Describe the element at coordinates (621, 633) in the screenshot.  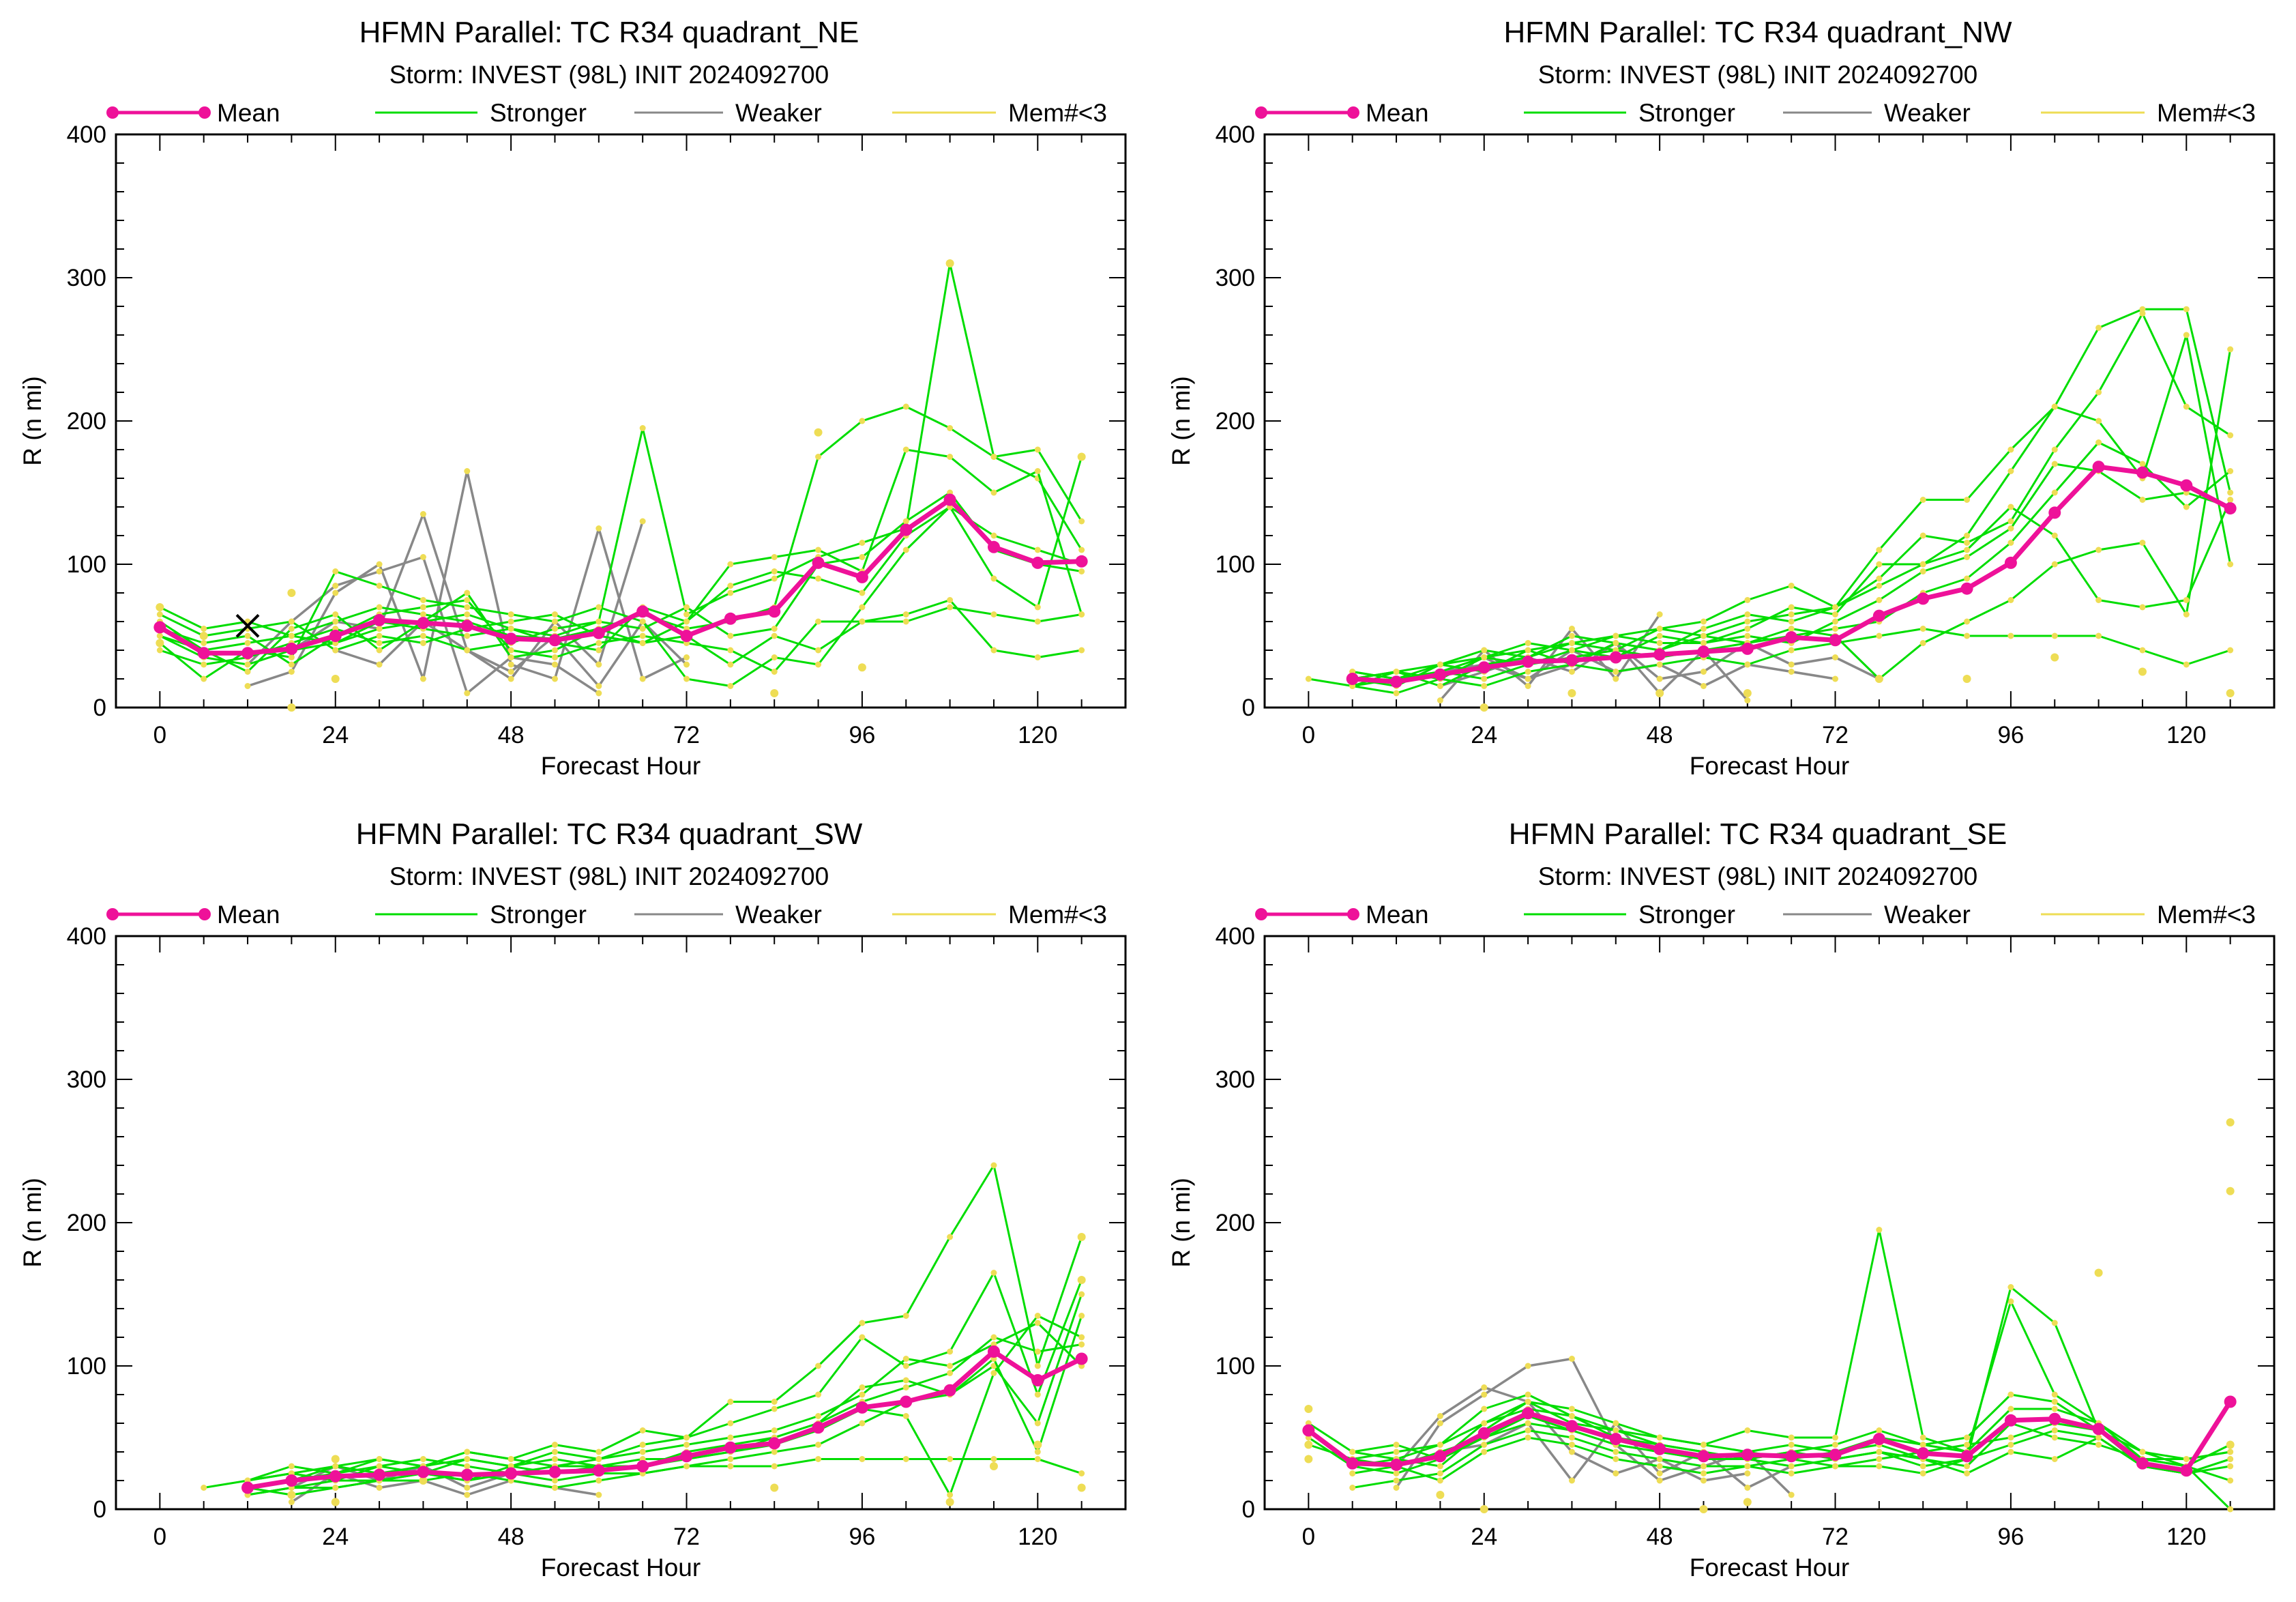
I see `stronger-series-line` at that location.